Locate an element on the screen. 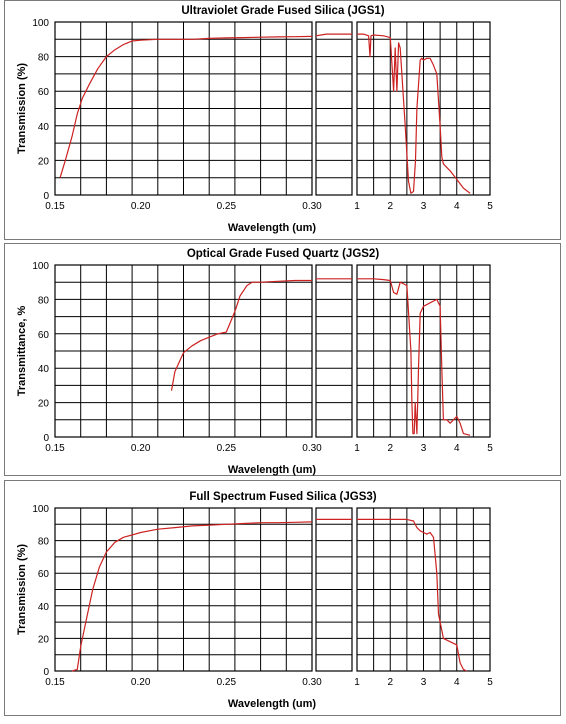 This screenshot has width=566, height=724. y-axis-label: Transmittance, % is located at coordinates (22, 351).